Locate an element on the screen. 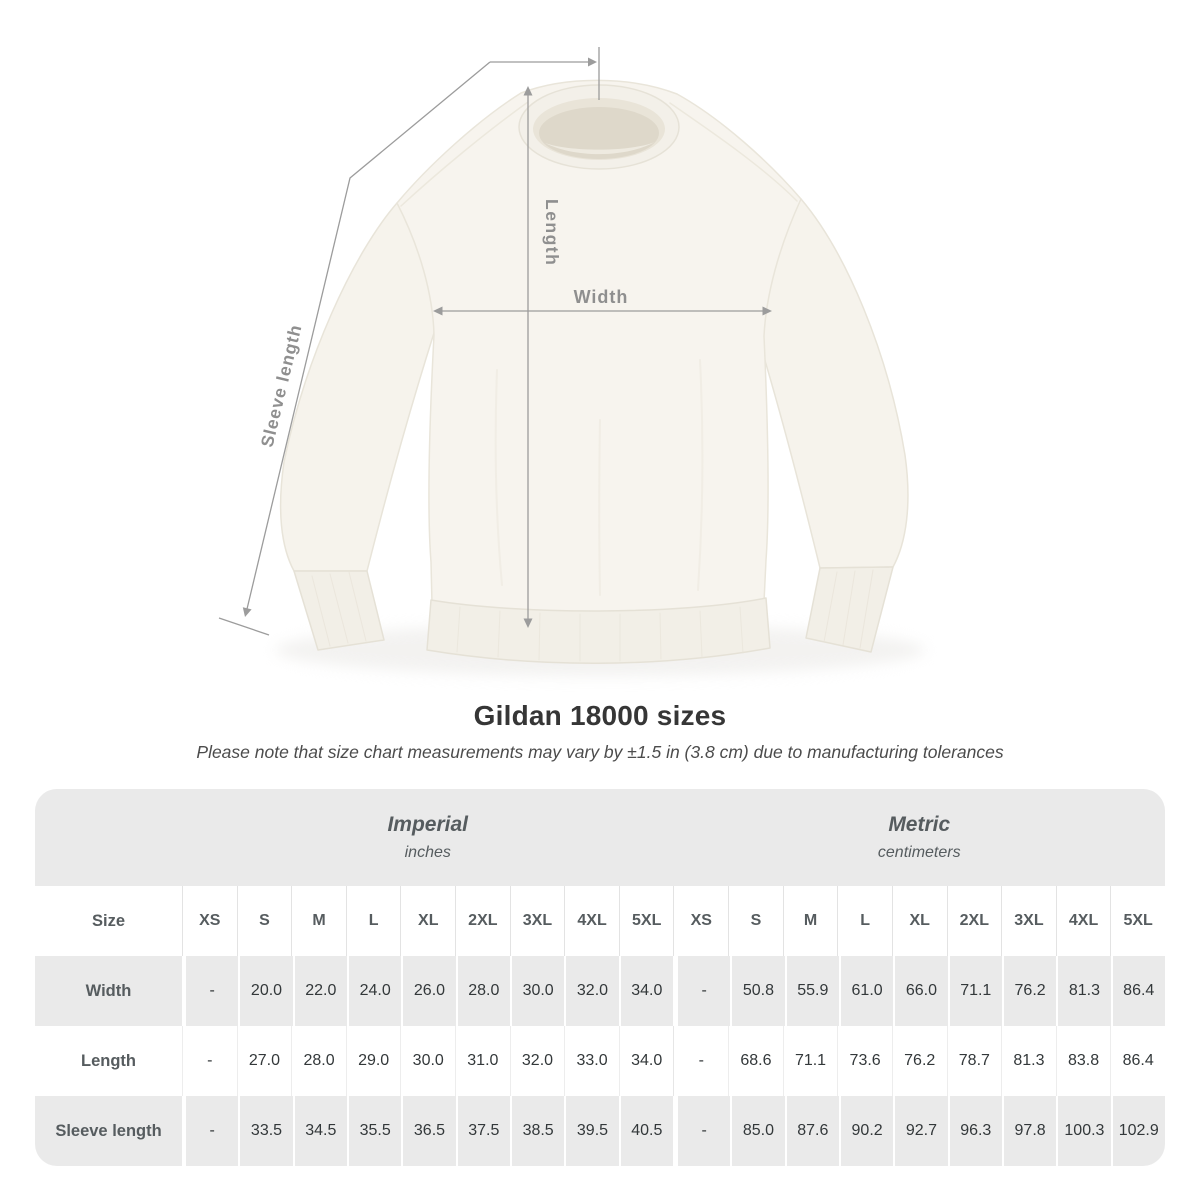 This screenshot has width=1200, height=1200. table-cell: 92.7 is located at coordinates (920, 1131).